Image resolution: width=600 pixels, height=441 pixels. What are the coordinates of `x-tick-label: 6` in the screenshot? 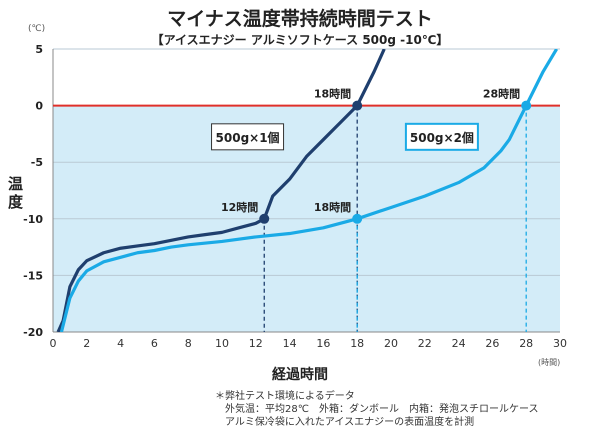 It's located at (154, 343).